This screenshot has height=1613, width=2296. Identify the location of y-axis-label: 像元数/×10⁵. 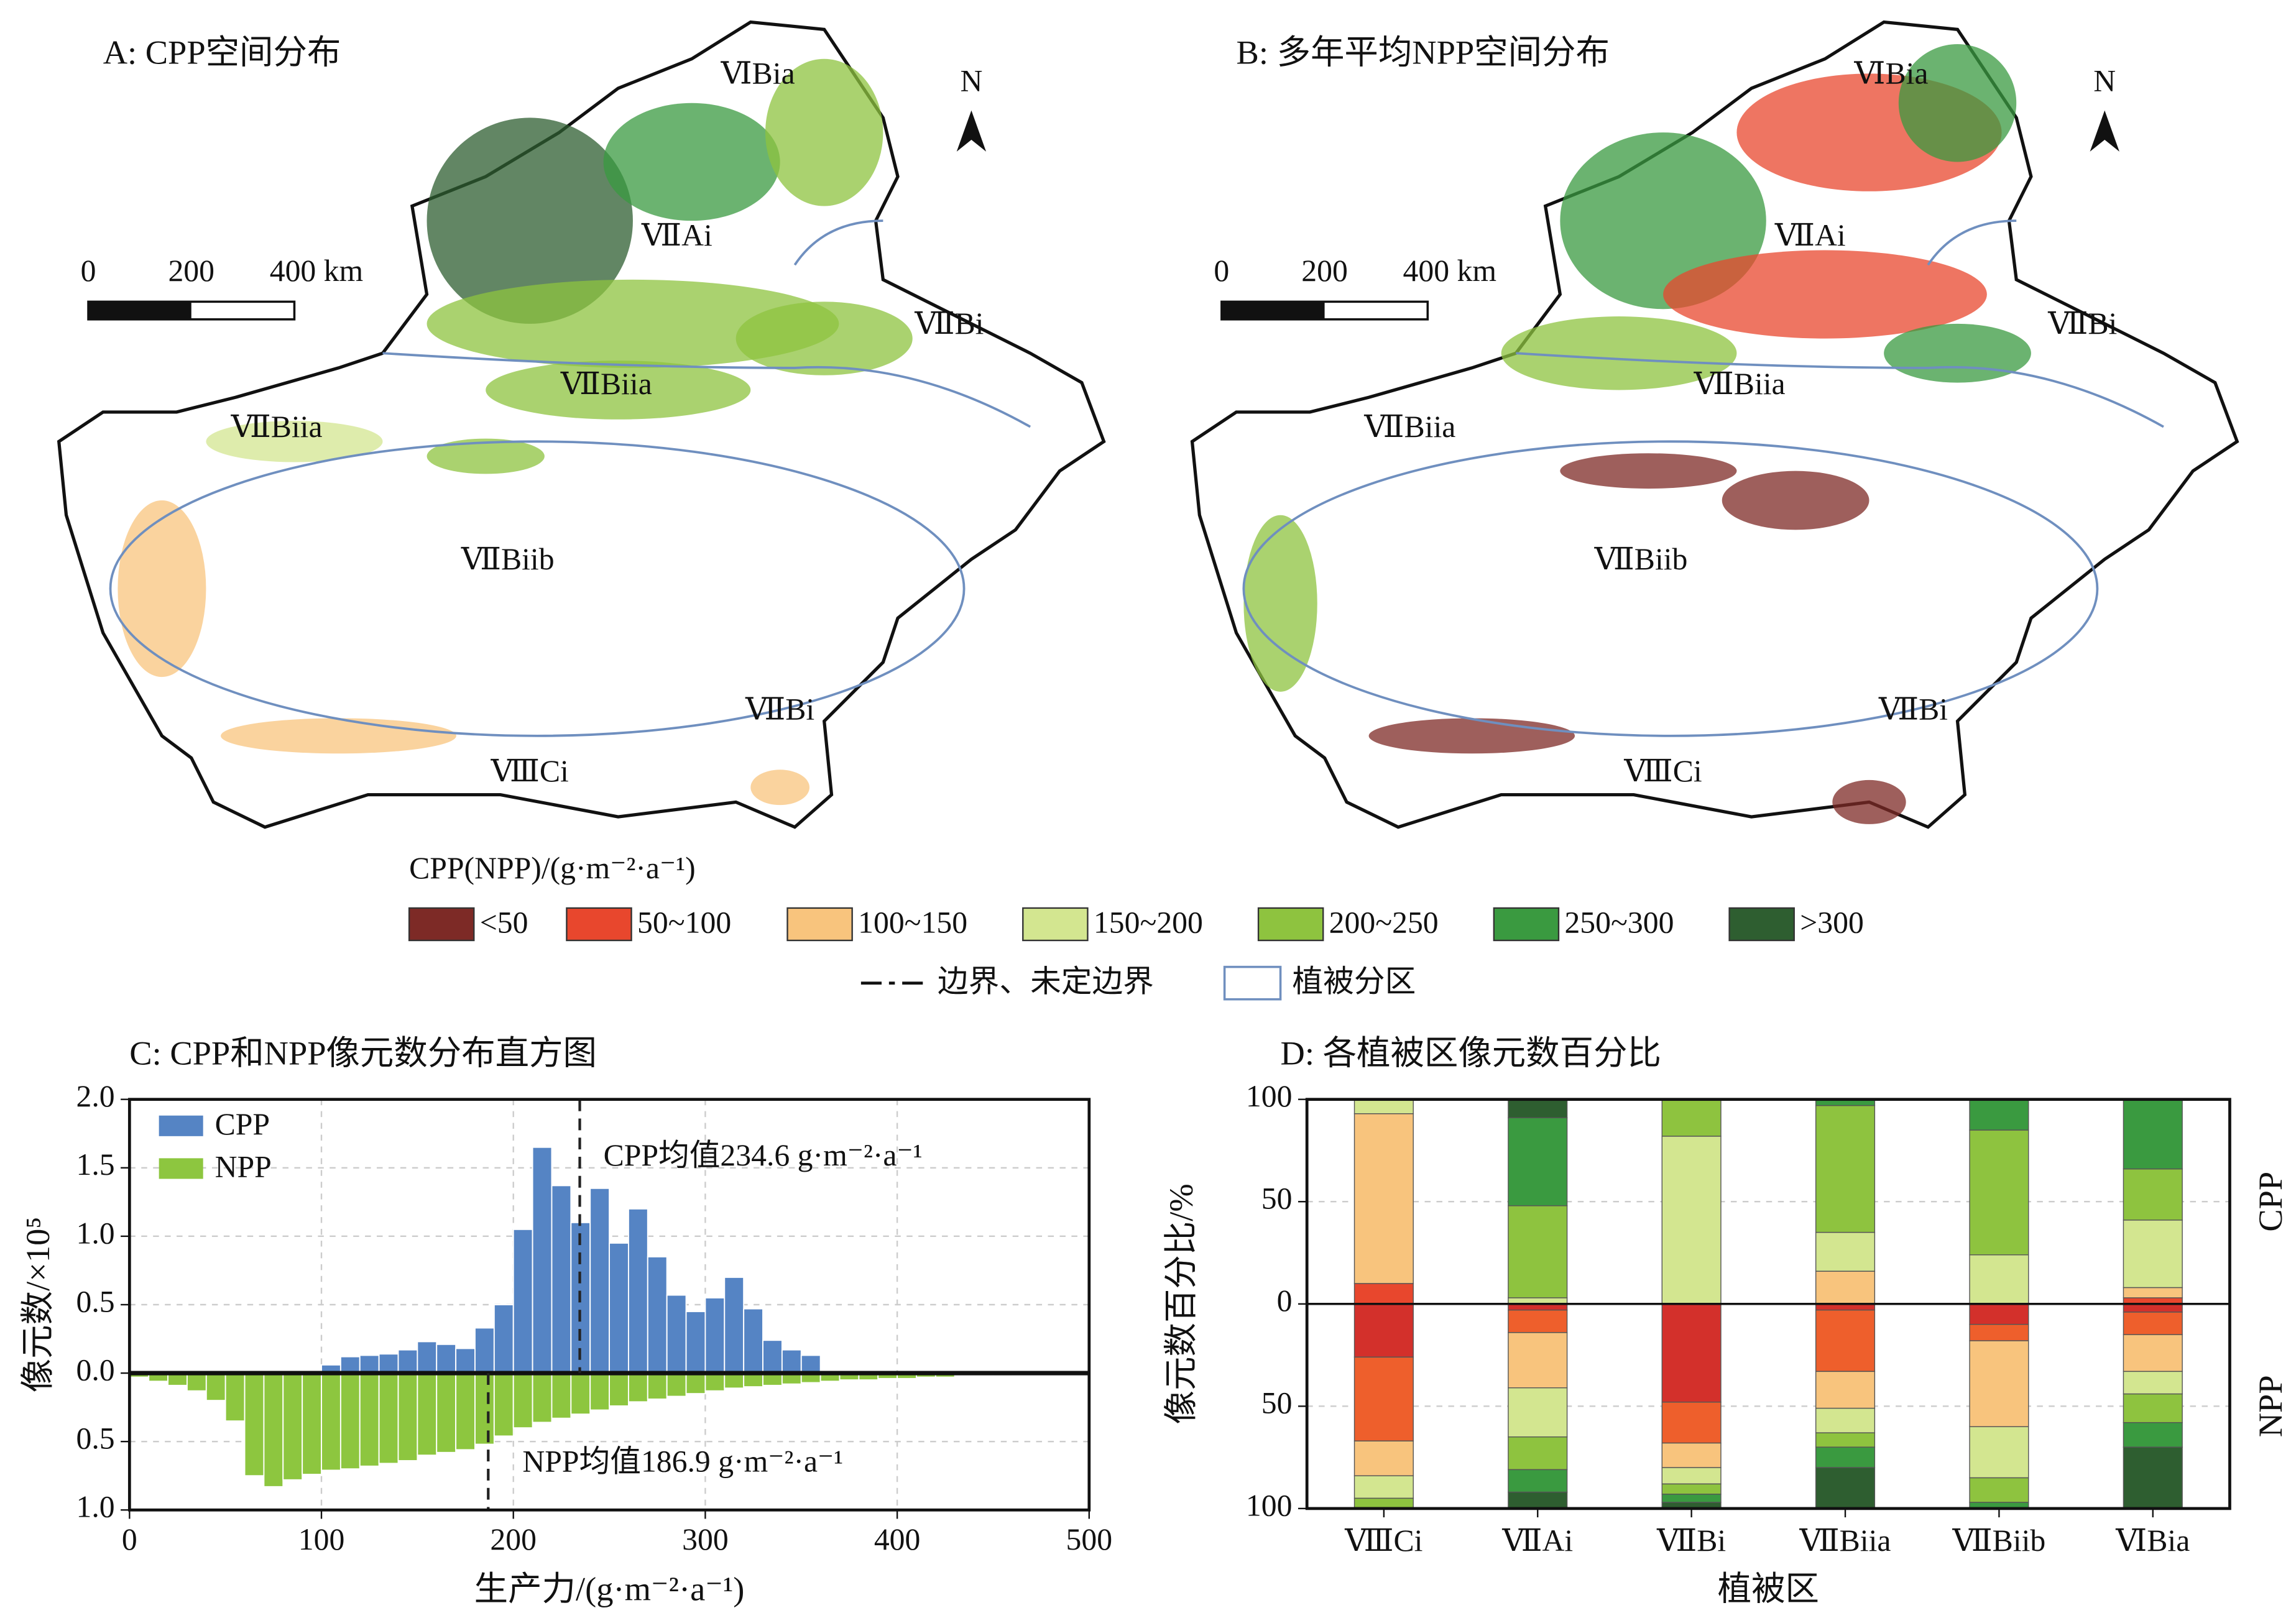
(38, 1305).